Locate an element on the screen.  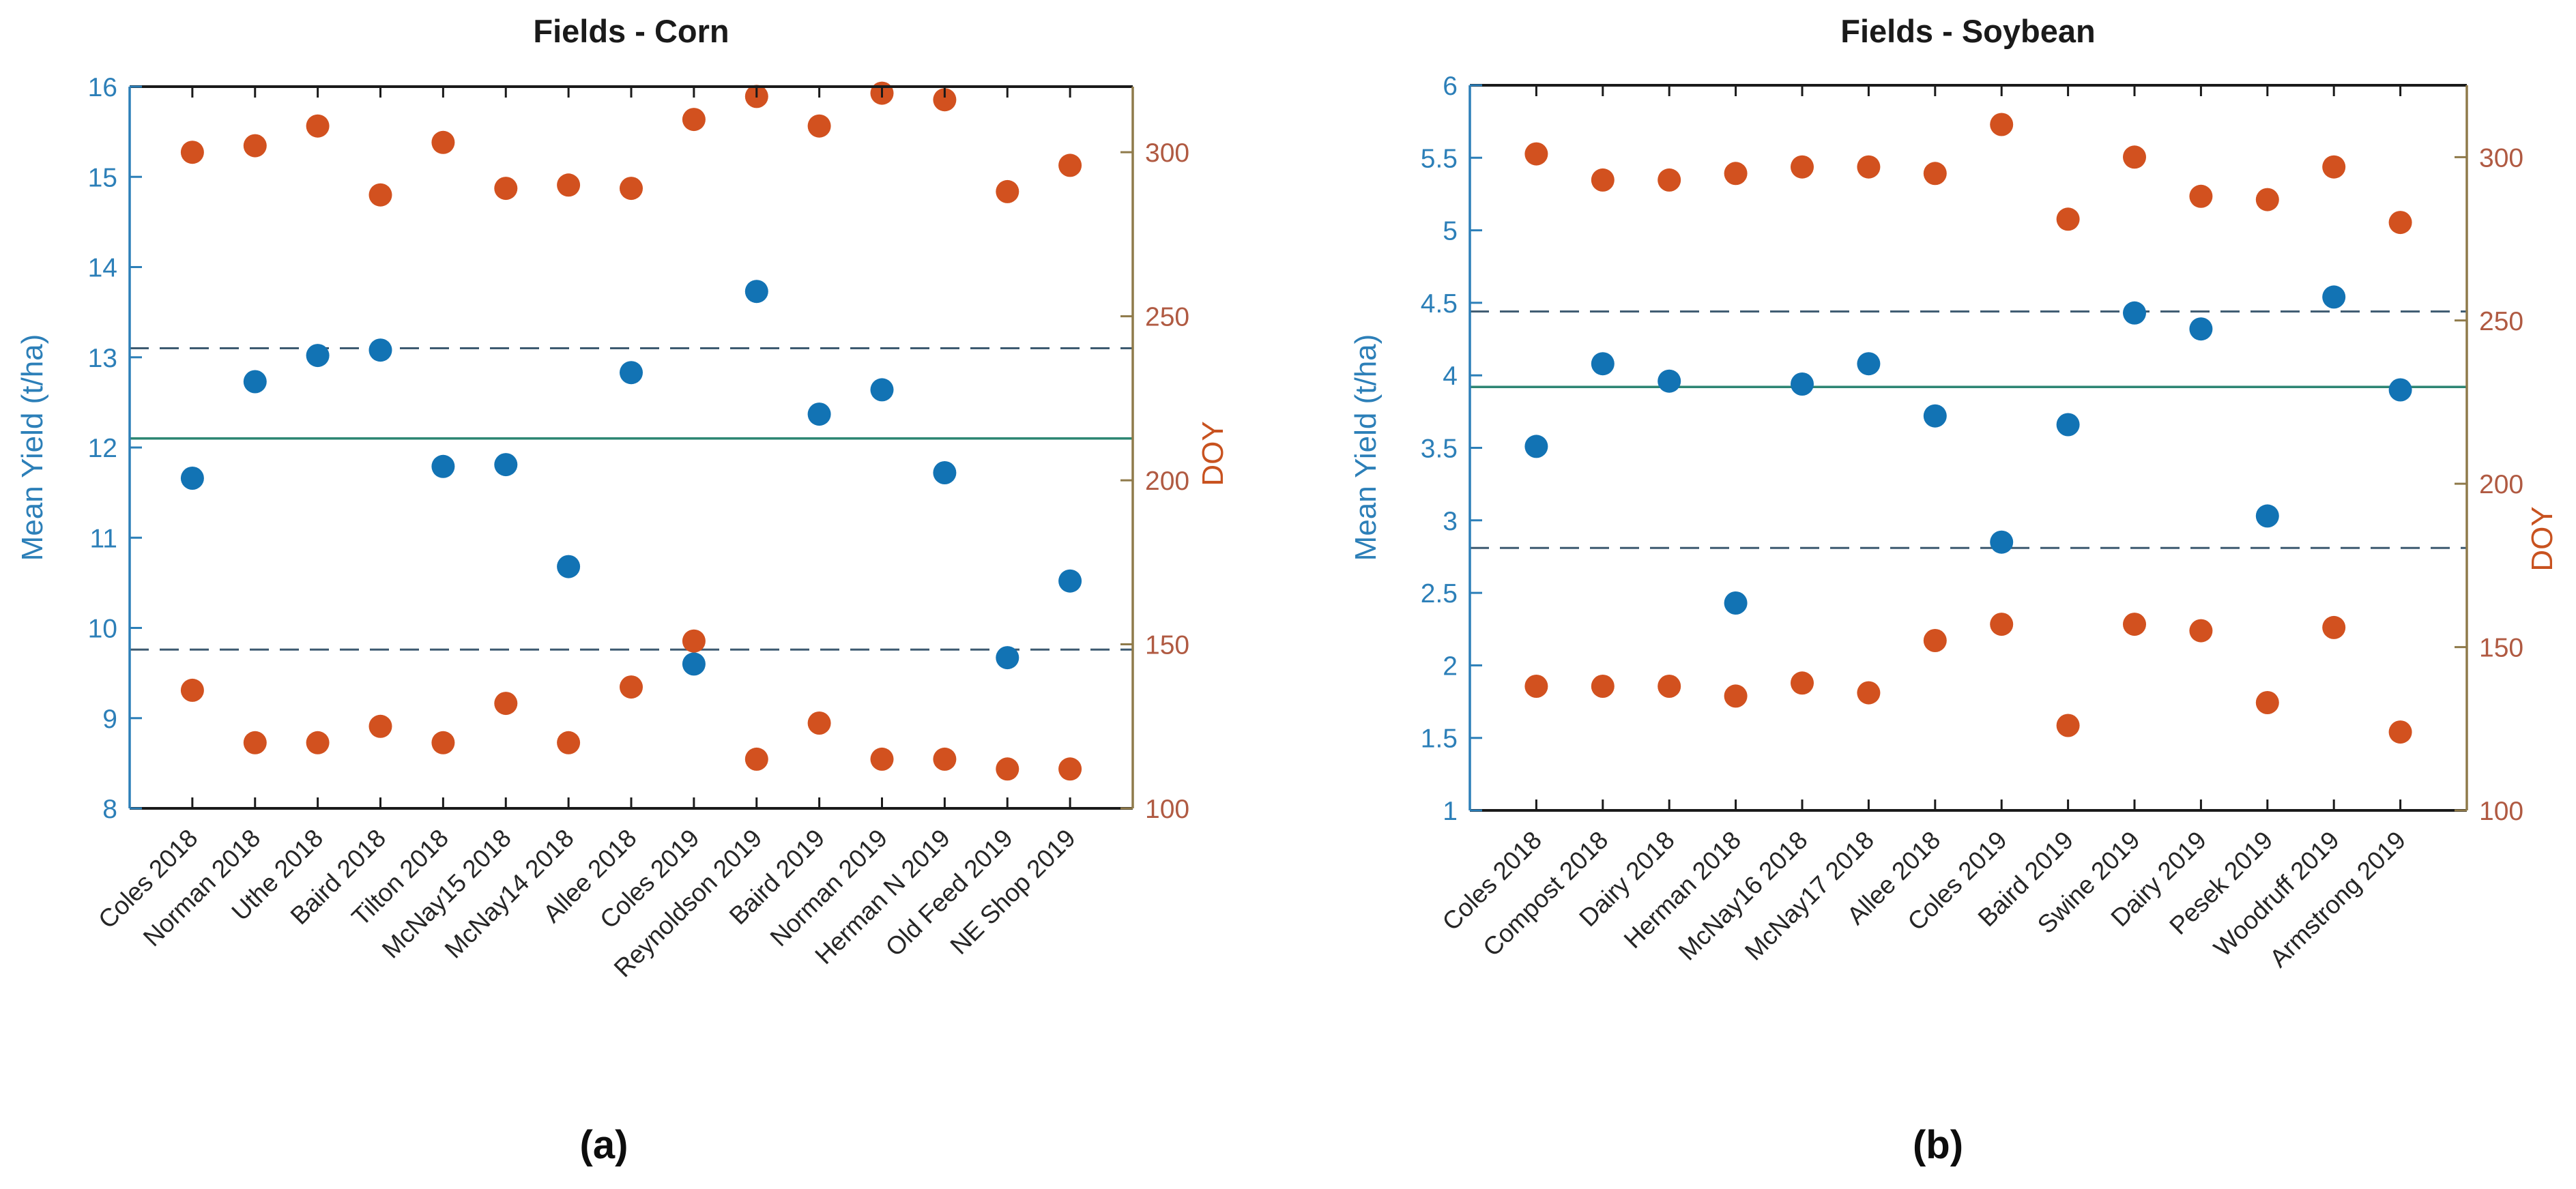
corn-left-tick-label: 13 is located at coordinates (102, 358).